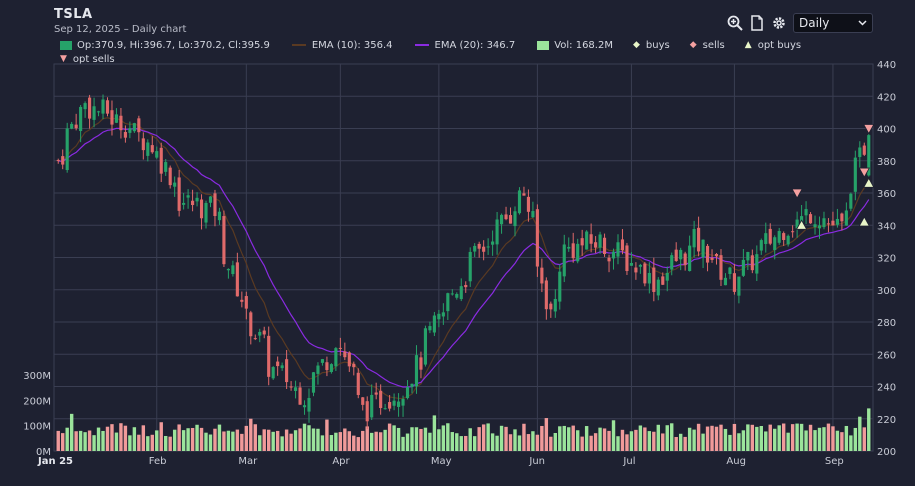 This screenshot has height=486, width=915. Describe the element at coordinates (779, 23) in the screenshot. I see `settings-icon` at that location.